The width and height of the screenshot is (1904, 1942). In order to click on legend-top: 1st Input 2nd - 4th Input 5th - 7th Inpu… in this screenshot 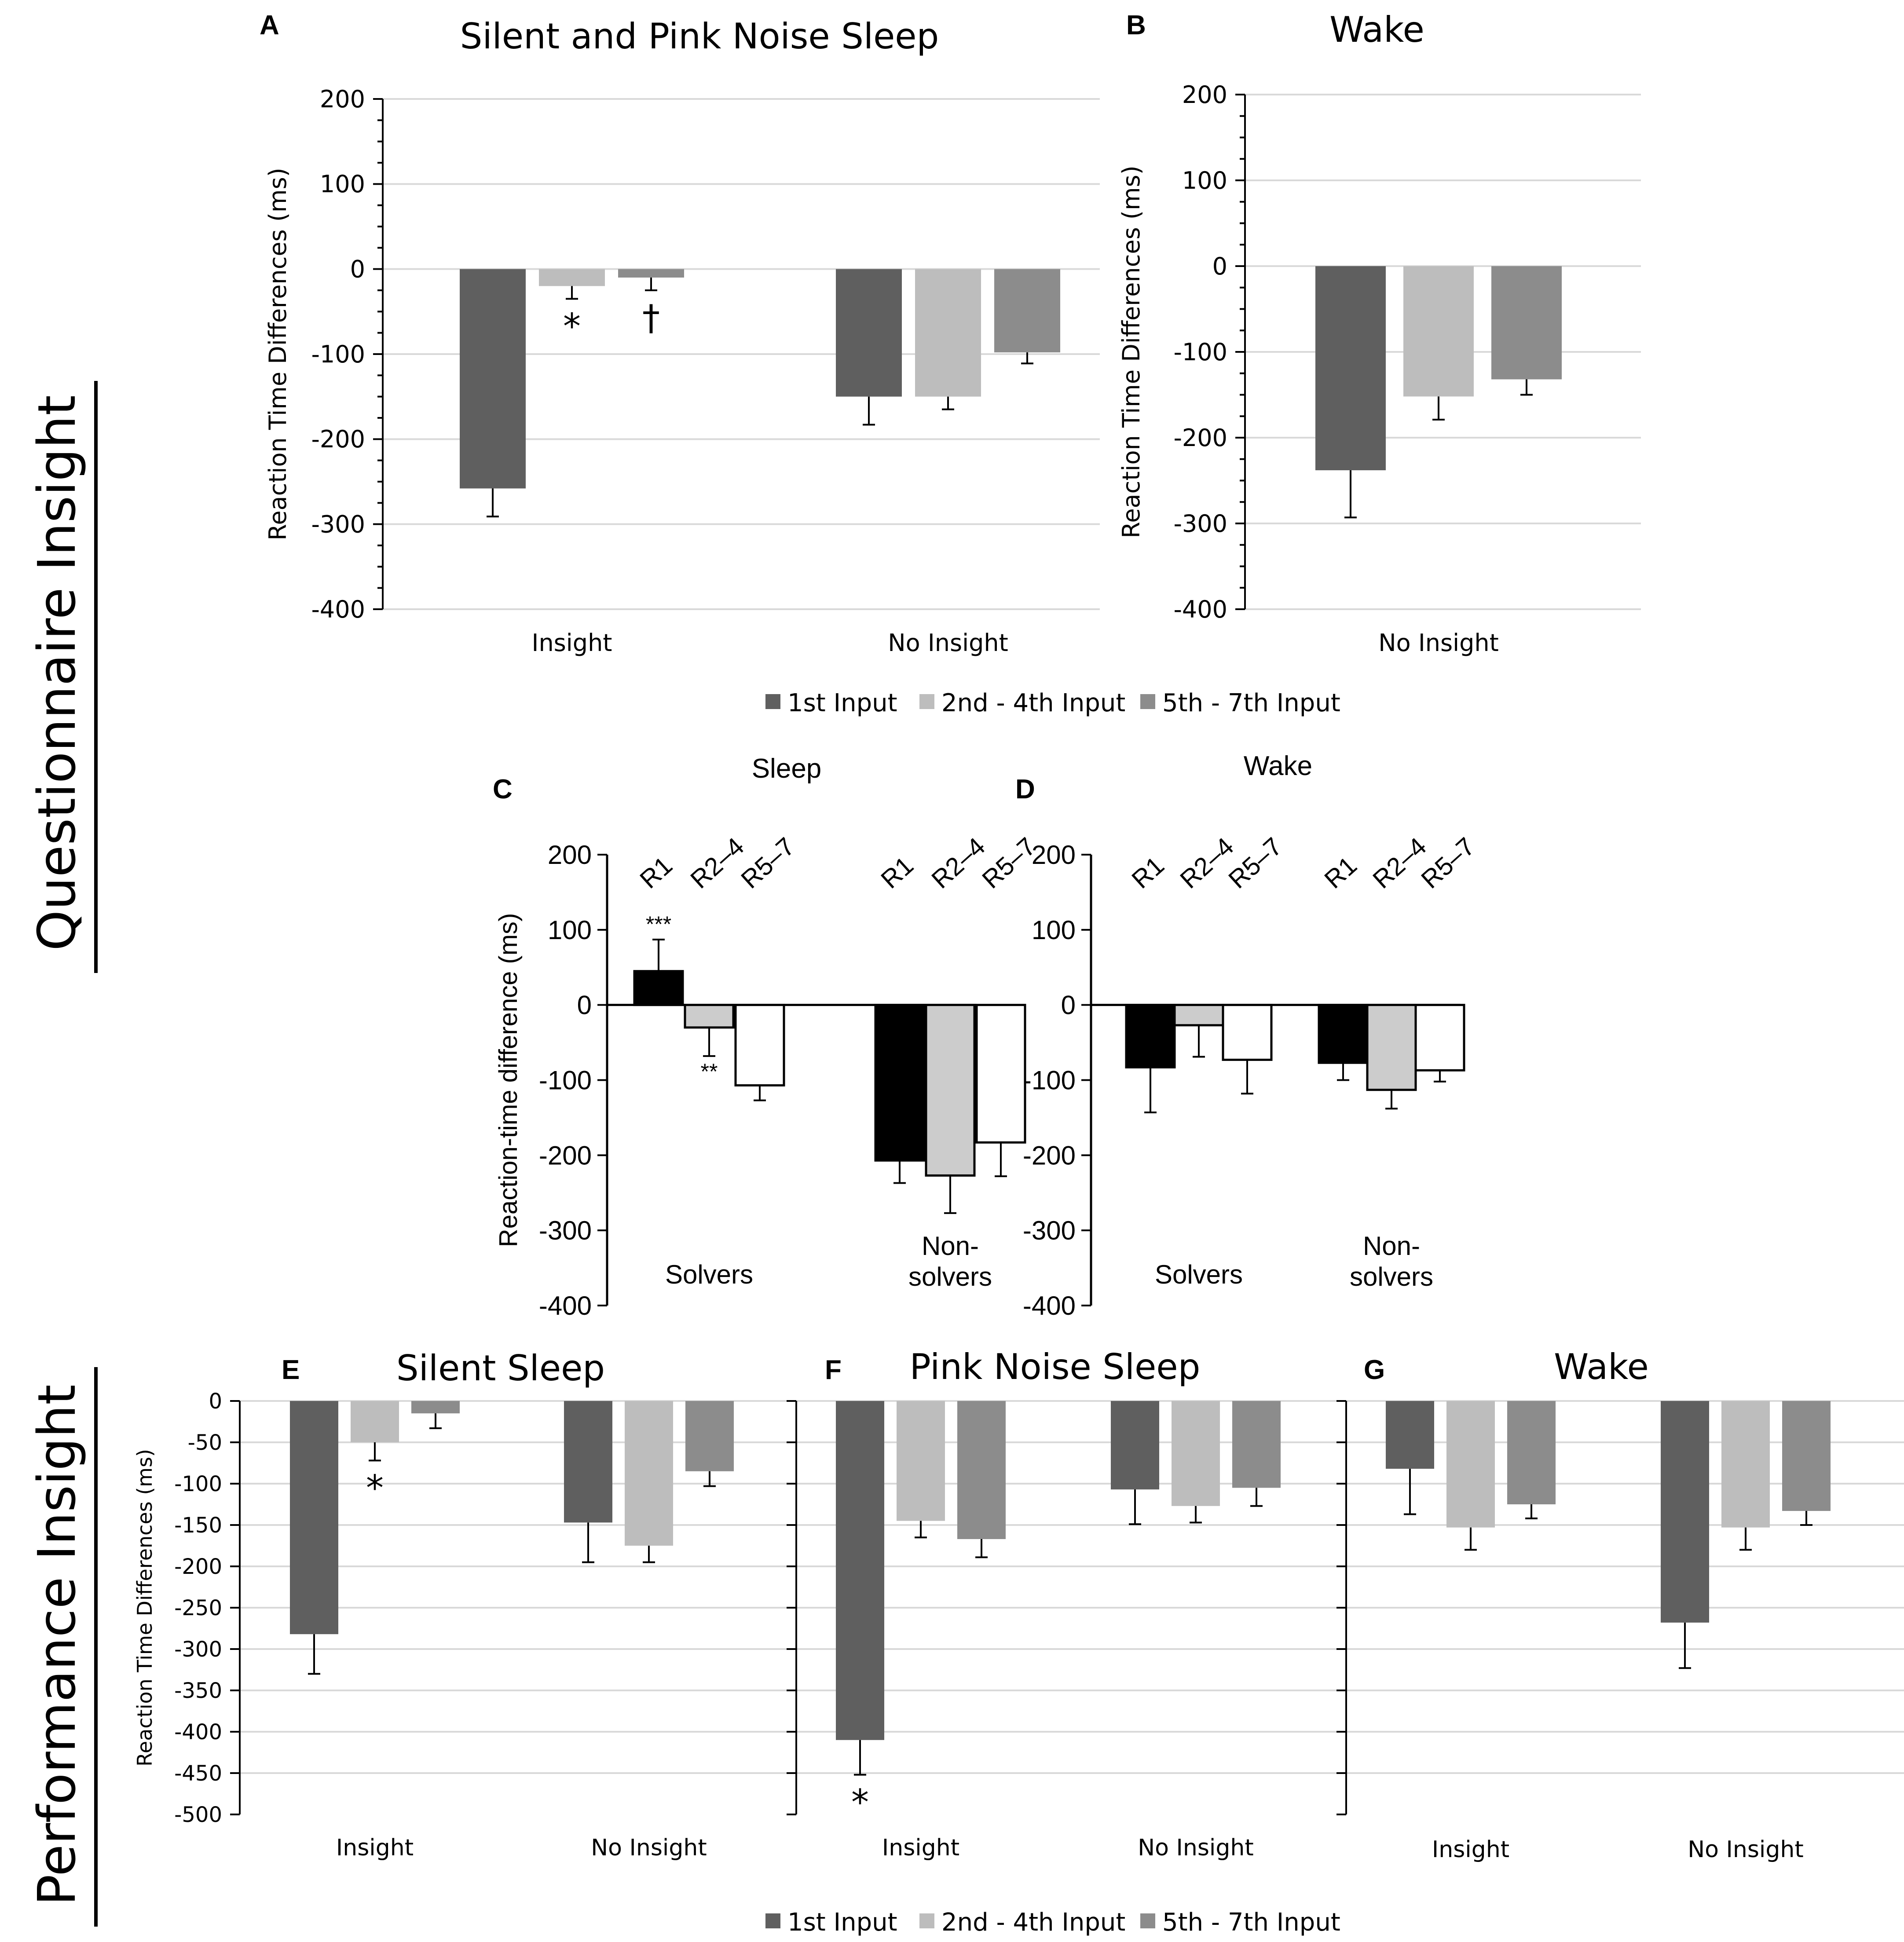, I will do `click(1052, 703)`.